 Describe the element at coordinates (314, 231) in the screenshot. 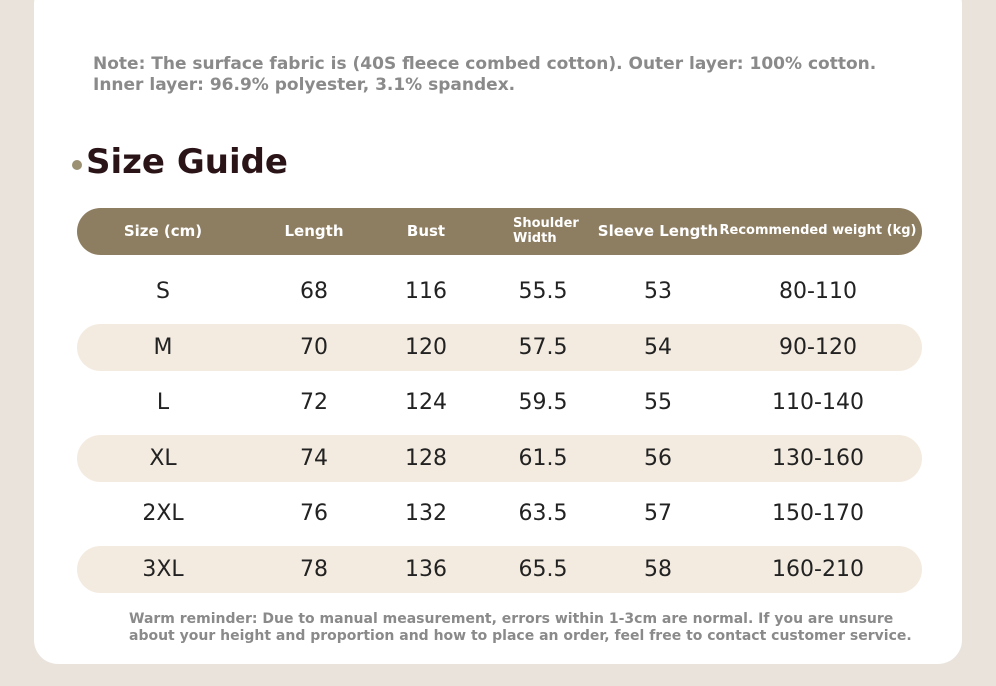

I see `header-cell: Length` at that location.